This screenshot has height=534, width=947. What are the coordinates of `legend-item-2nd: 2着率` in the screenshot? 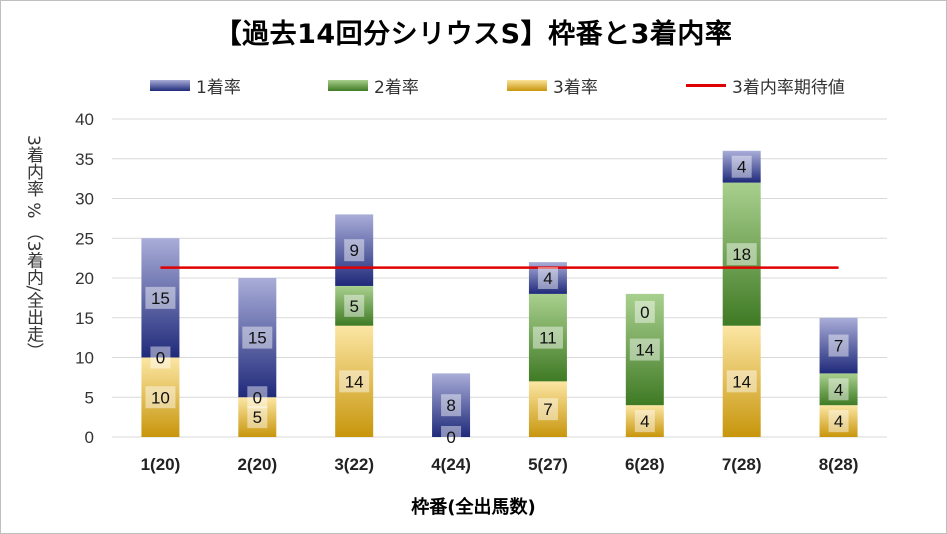 It's located at (373, 86).